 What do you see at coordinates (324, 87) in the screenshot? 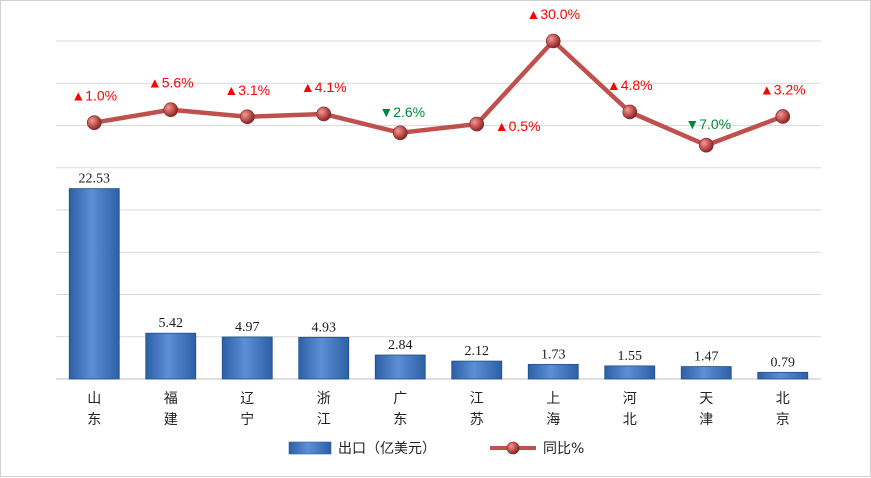
I see `yoy-label: ▲4.1%` at bounding box center [324, 87].